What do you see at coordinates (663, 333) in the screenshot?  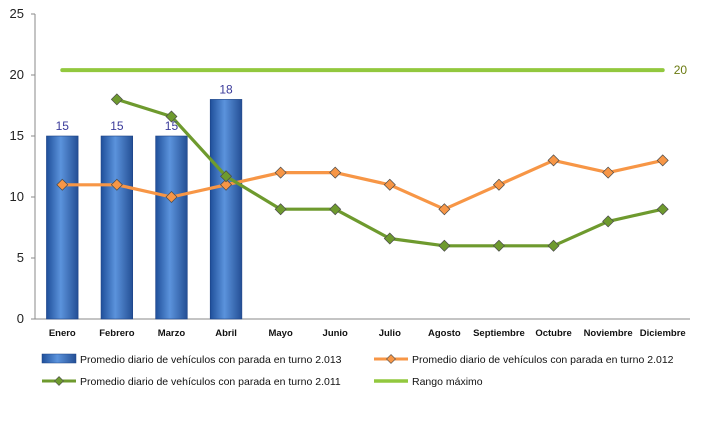 I see `x-tick-label: Diciembre` at bounding box center [663, 333].